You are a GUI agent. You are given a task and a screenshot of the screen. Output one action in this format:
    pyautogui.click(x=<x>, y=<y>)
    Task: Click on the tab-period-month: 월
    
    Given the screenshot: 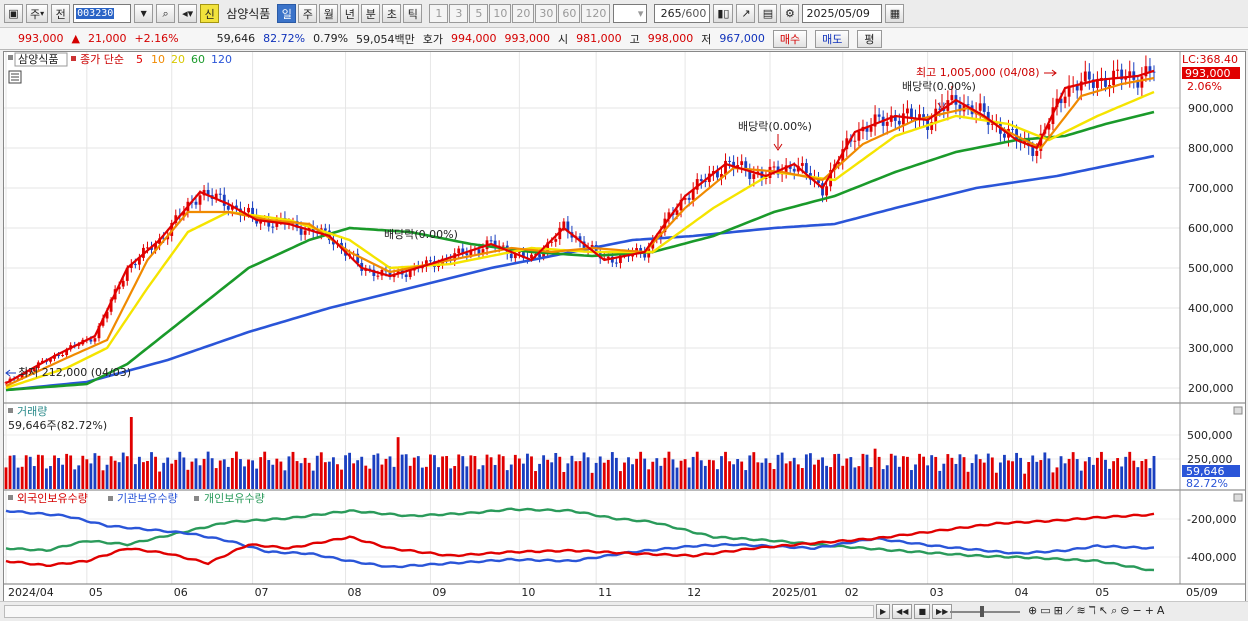 What is the action you would take?
    pyautogui.click(x=329, y=13)
    